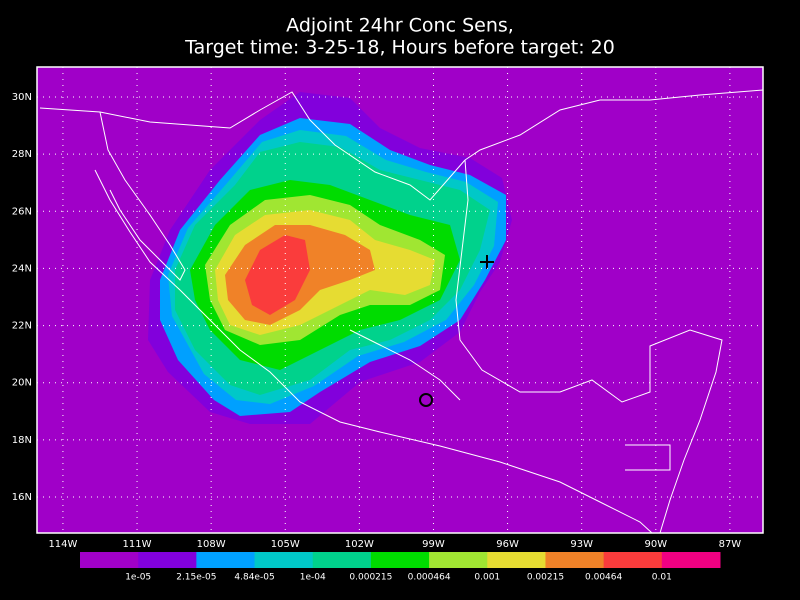 The width and height of the screenshot is (800, 600). I want to click on markers, so click(456, 331).